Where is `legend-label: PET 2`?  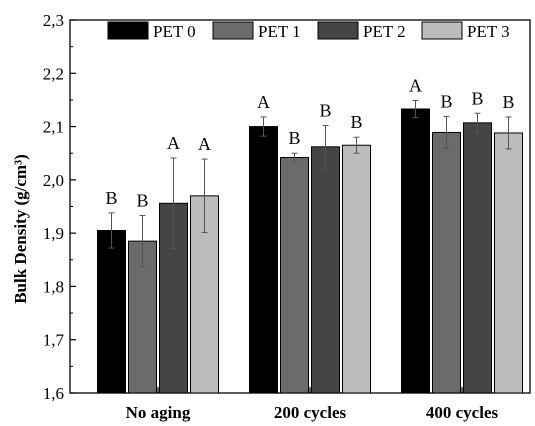 legend-label: PET 2 is located at coordinates (384, 31).